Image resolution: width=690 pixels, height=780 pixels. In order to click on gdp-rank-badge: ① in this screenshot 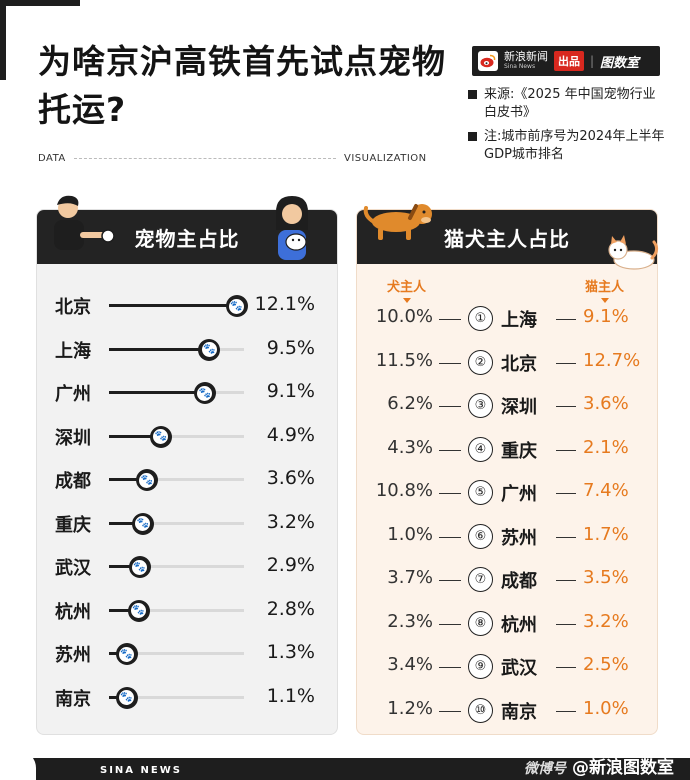, I will do `click(480, 318)`.